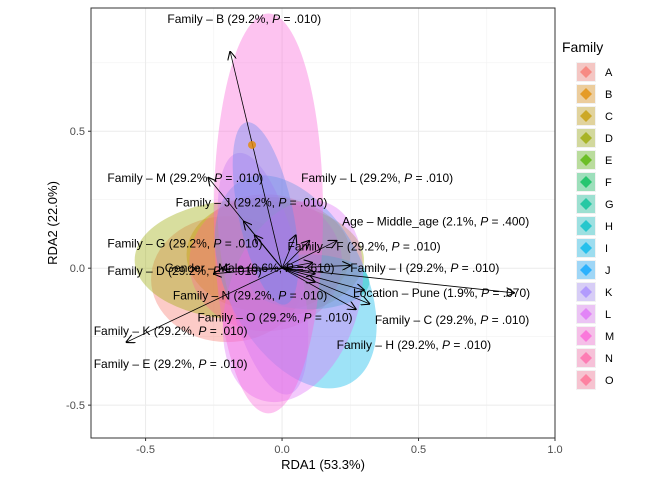 Image resolution: width=672 pixels, height=480 pixels. Describe the element at coordinates (184, 244) in the screenshot. I see `vector-label: Family – G (29.2%, P = .010)` at that location.